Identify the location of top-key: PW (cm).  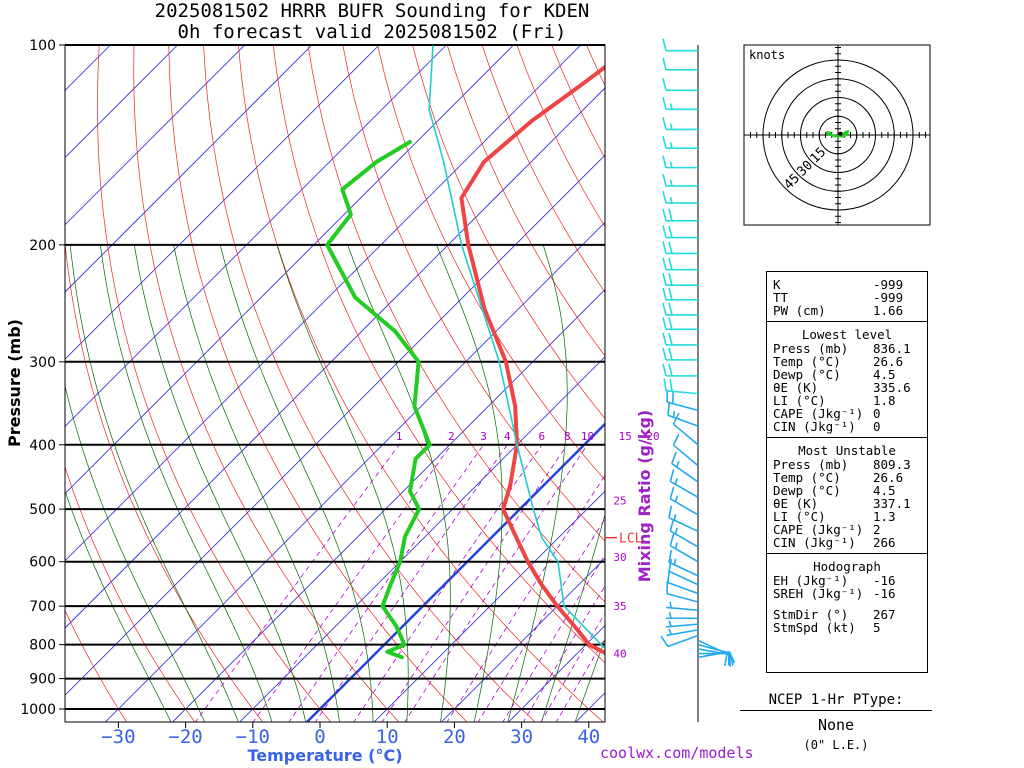
(799, 310).